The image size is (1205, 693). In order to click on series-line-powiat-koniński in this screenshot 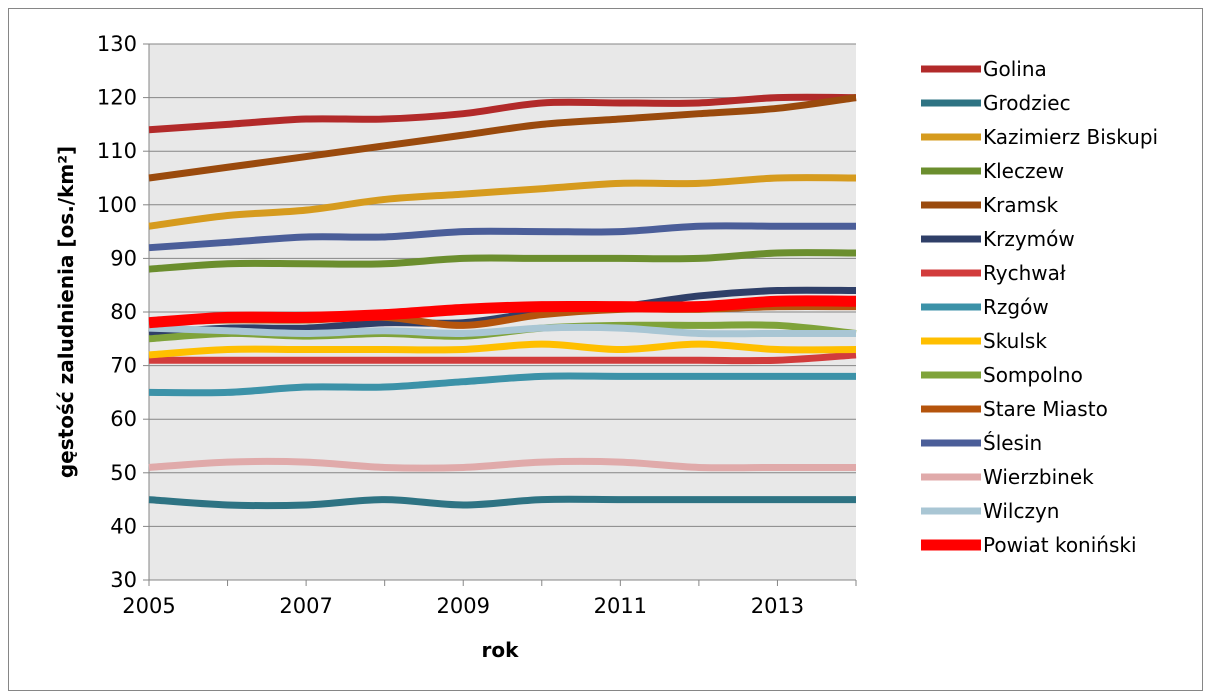, I will do `click(502, 312)`.